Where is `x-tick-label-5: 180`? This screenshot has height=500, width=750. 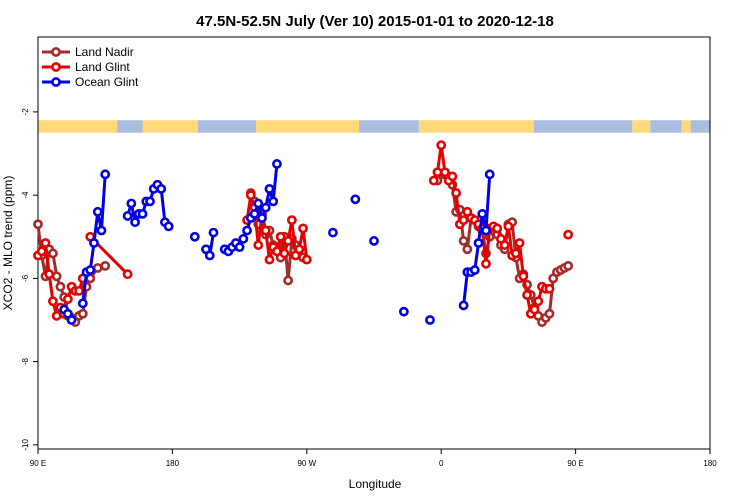
x-tick-label-5: 180 is located at coordinates (710, 463).